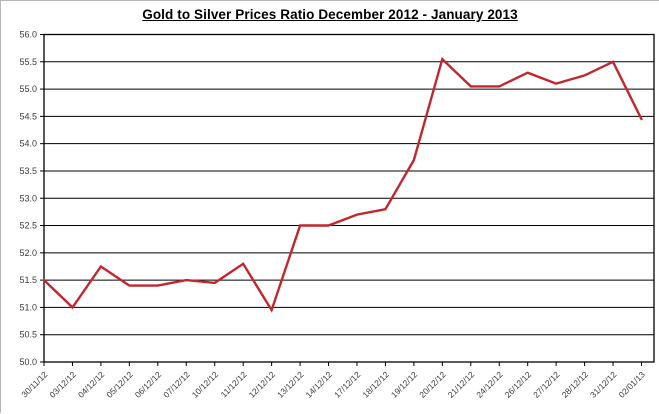 The image size is (659, 414). I want to click on x-axis-label: 17/12/12, so click(347, 384).